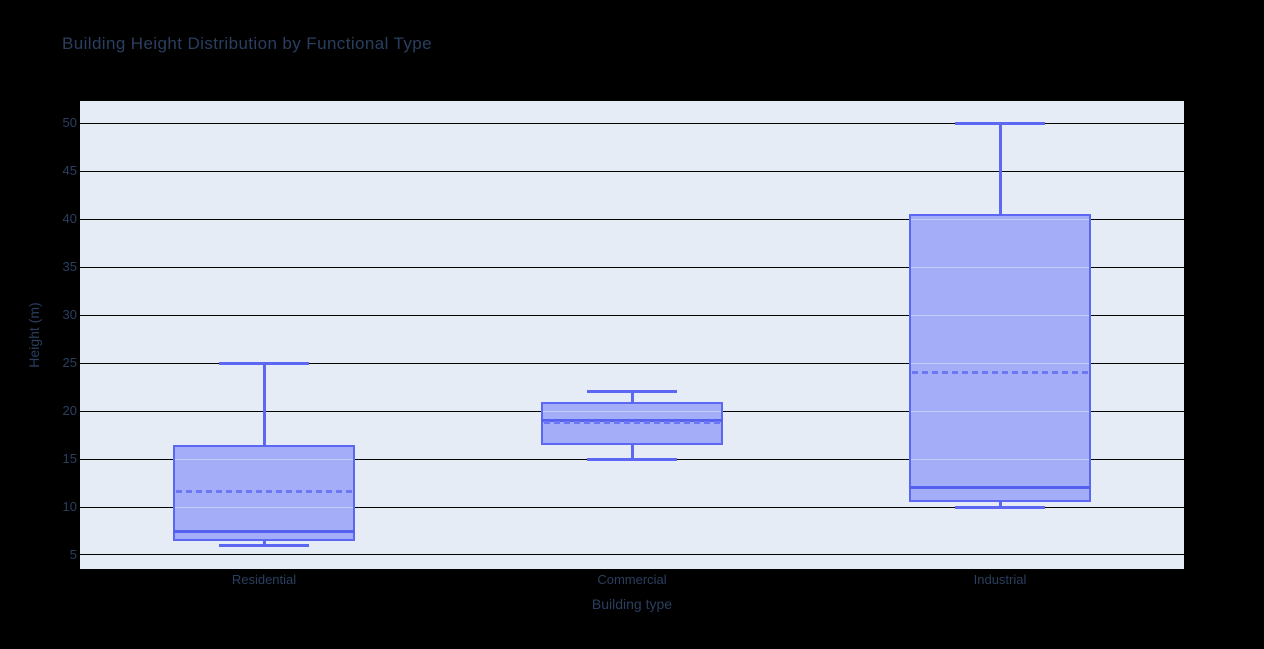  What do you see at coordinates (1000, 169) in the screenshot?
I see `industrial-upper-whisker-line` at bounding box center [1000, 169].